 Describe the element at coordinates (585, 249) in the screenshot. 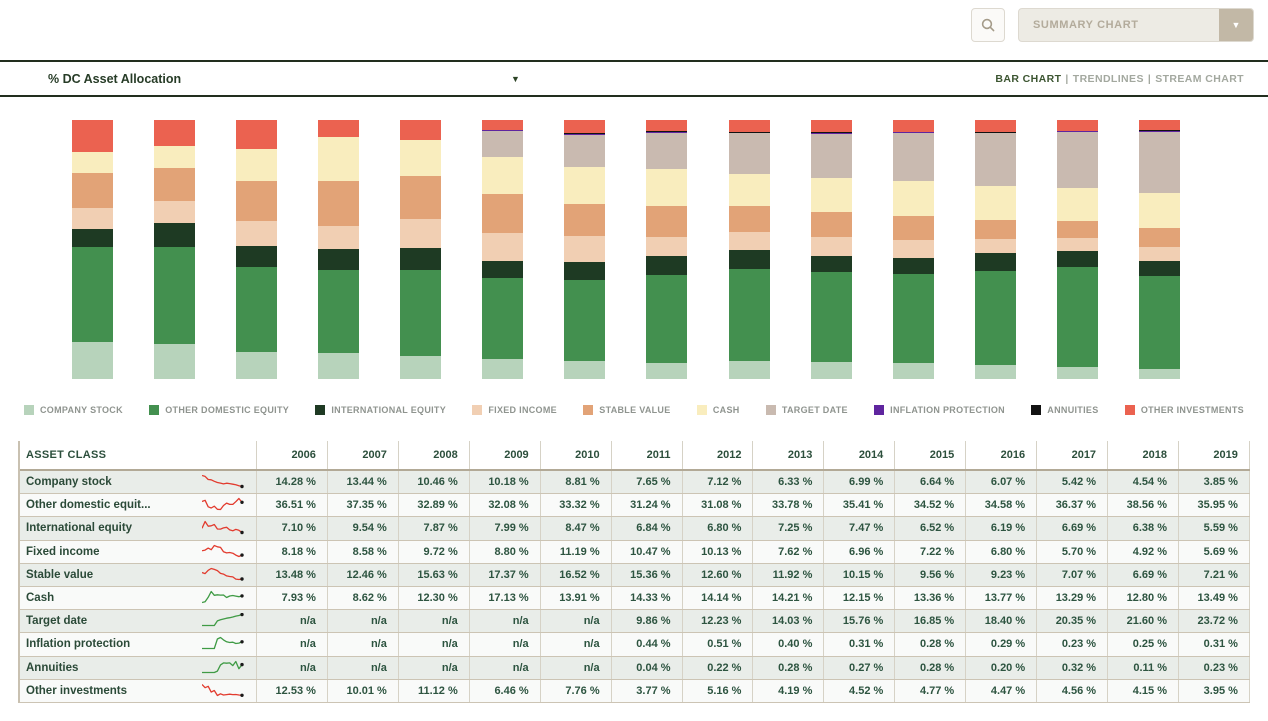

I see `stacked-bar-2012` at that location.